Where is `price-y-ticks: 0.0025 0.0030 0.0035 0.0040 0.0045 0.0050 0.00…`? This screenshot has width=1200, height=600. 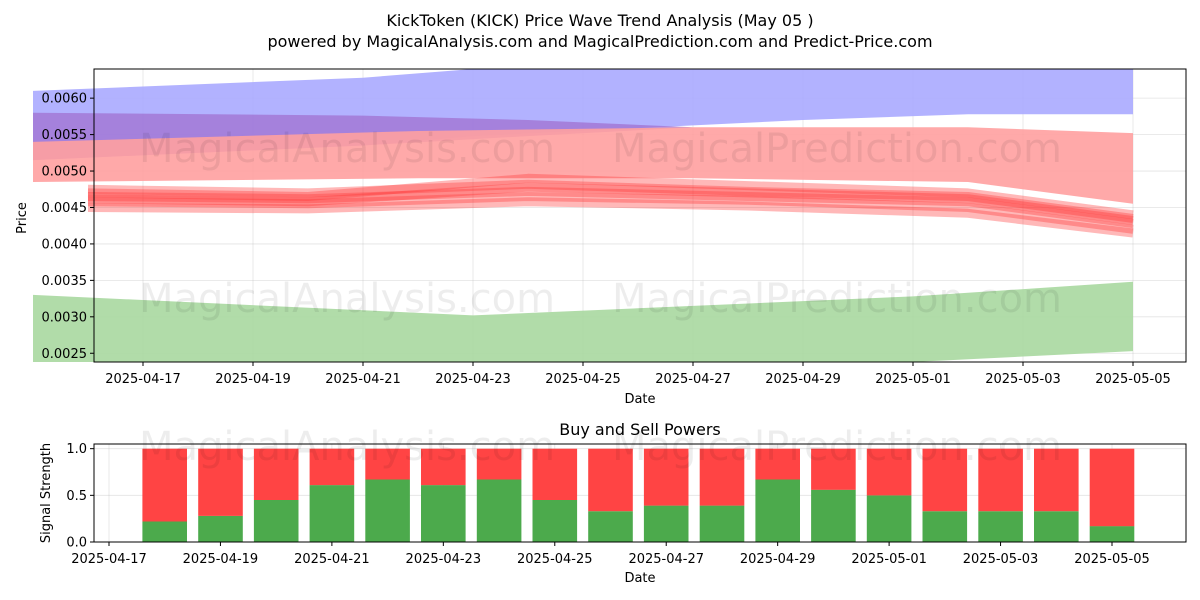 price-y-ticks: 0.0025 0.0030 0.0035 0.0040 0.0045 0.0050 0.00… is located at coordinates (68, 227).